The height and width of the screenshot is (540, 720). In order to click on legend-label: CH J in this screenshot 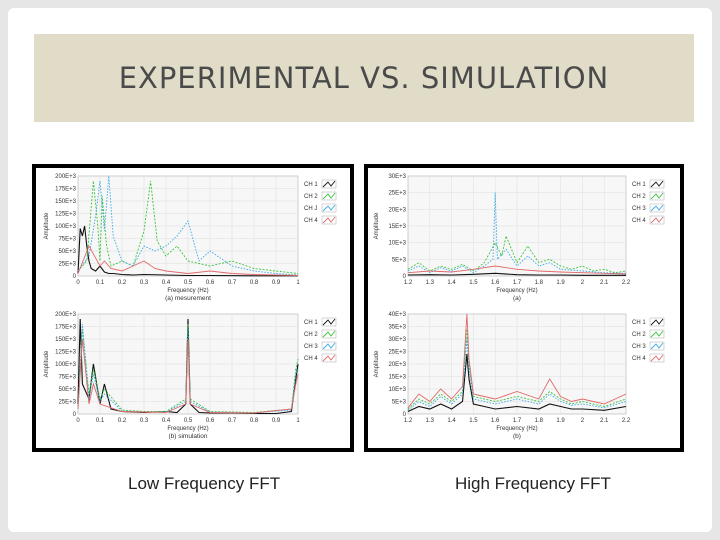, I will do `click(310, 209)`.